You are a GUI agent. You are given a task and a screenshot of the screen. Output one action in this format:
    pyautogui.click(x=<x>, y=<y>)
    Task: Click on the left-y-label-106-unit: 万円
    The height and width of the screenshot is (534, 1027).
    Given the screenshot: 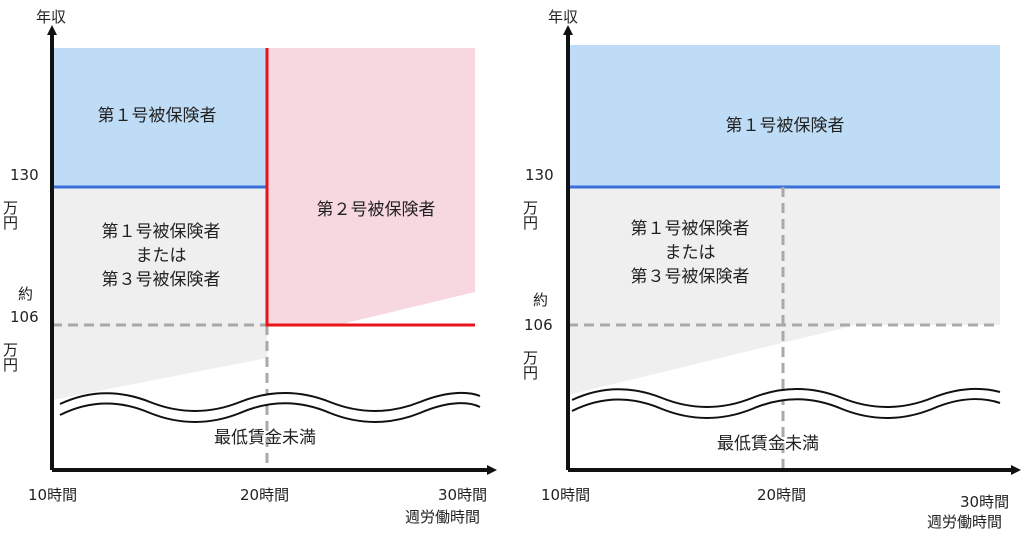 What is the action you would take?
    pyautogui.click(x=10, y=357)
    